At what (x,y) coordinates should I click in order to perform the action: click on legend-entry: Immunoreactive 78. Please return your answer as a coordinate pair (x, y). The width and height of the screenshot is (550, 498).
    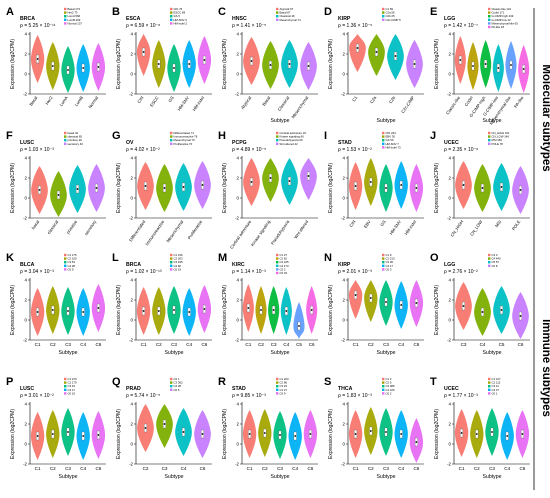
    Looking at the image, I should click on (186, 137).